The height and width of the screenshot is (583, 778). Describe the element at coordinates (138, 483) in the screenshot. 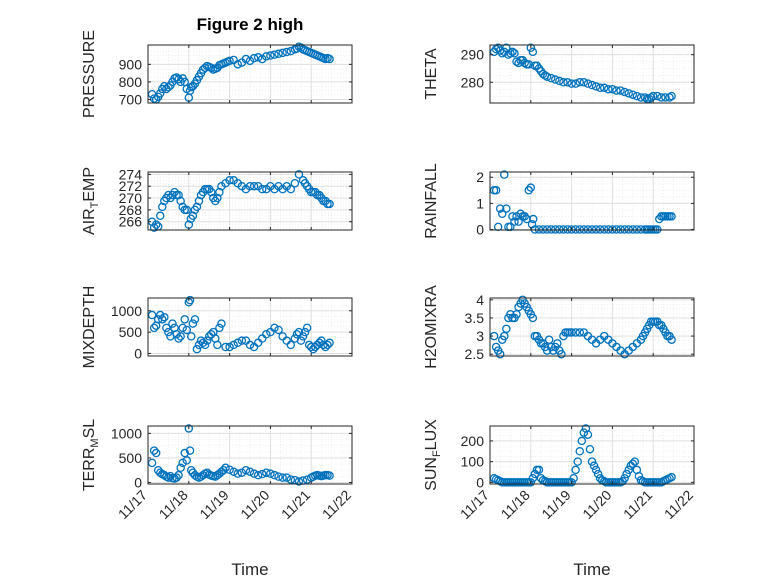

I see `y-tick-label: 0` at that location.